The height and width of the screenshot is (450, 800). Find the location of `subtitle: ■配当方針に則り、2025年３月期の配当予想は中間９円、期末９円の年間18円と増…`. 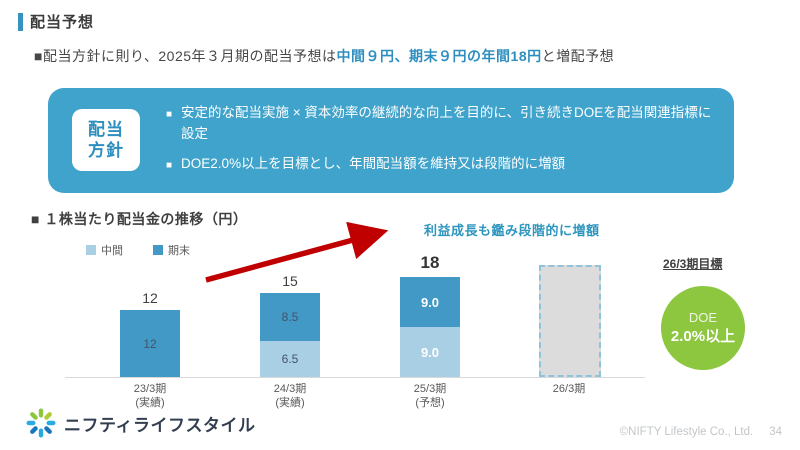

subtitle: ■配当方針に則り、2025年３月期の配当予想は中間９円、期末９円の年間18円と増… is located at coordinates (324, 56).